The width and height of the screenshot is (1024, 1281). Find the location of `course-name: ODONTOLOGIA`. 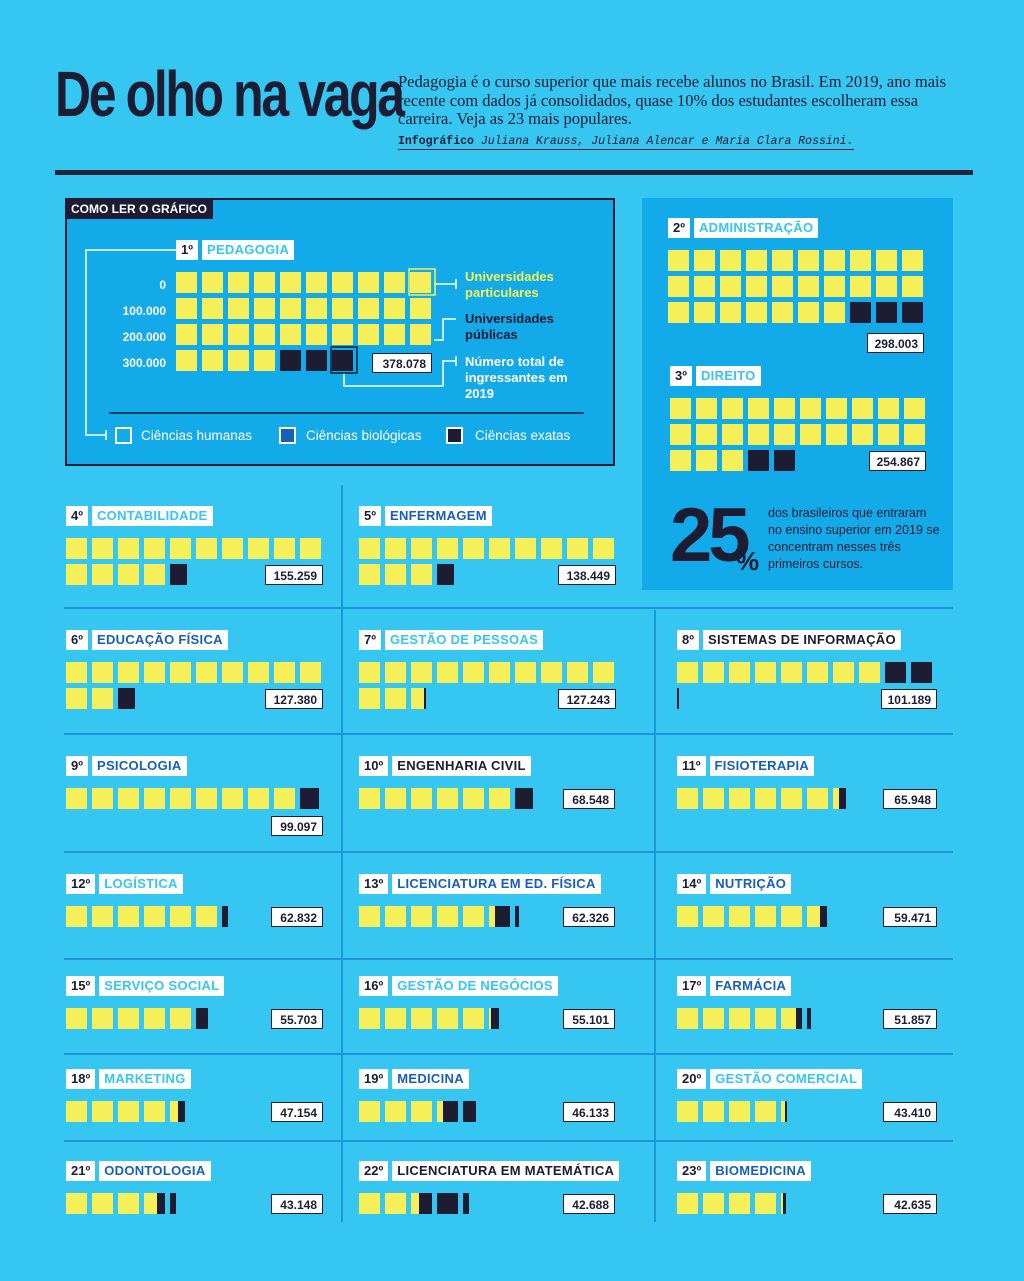

course-name: ODONTOLOGIA is located at coordinates (155, 1171).